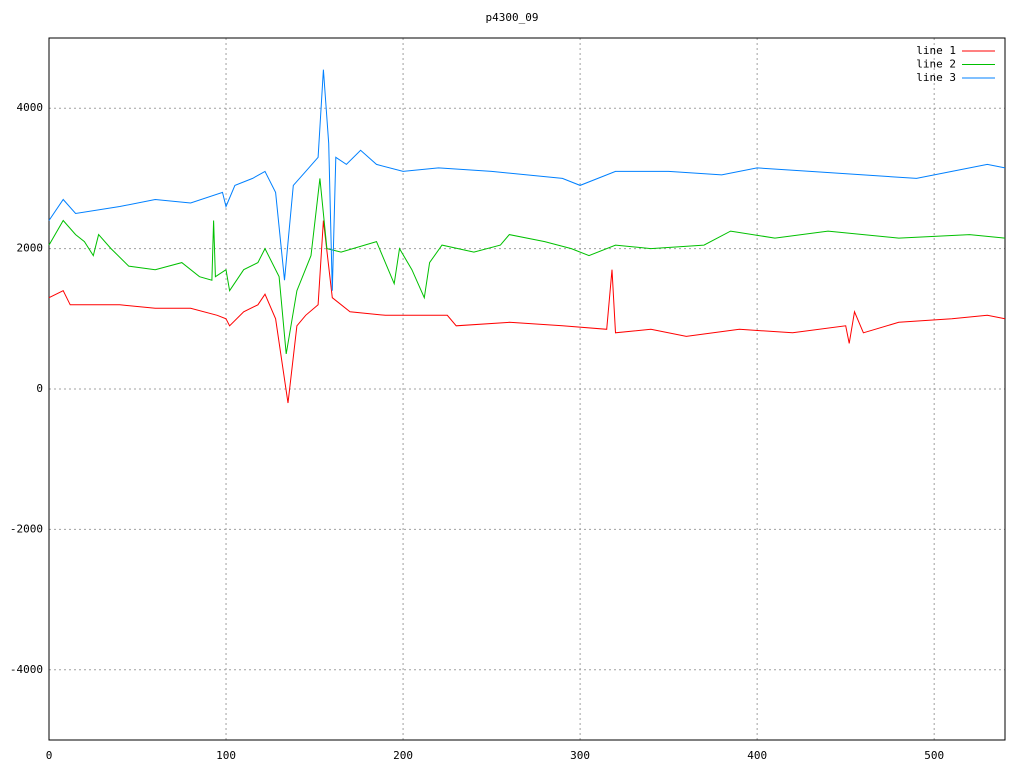 This screenshot has width=1024, height=768. What do you see at coordinates (403, 755) in the screenshot?
I see `x-tick-label: 200` at bounding box center [403, 755].